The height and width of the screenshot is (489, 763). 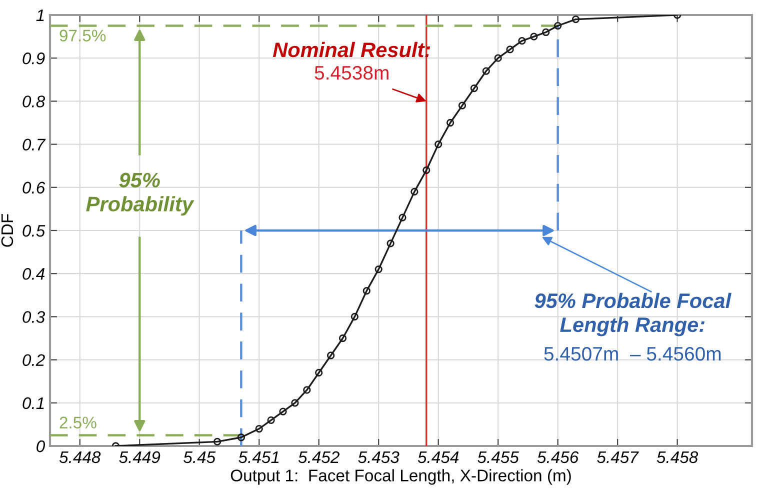 I want to click on y-tick-label: 0.1, so click(x=33, y=403).